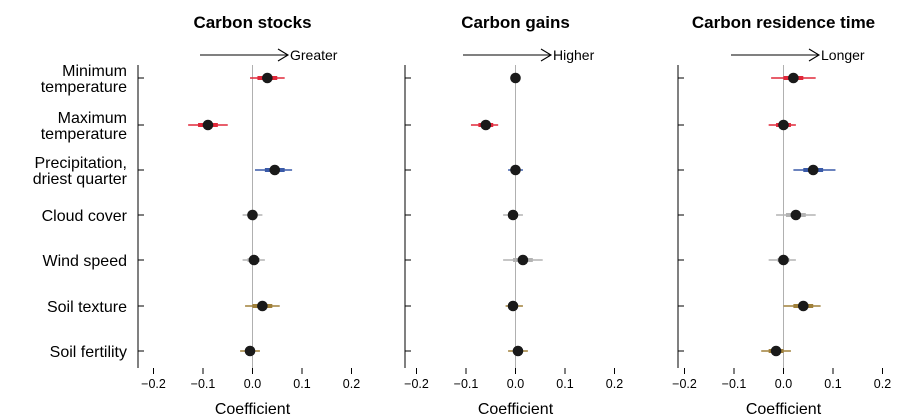 Image resolution: width=903 pixels, height=418 pixels. Describe the element at coordinates (574, 55) in the screenshot. I see `direction-label: Higher` at that location.